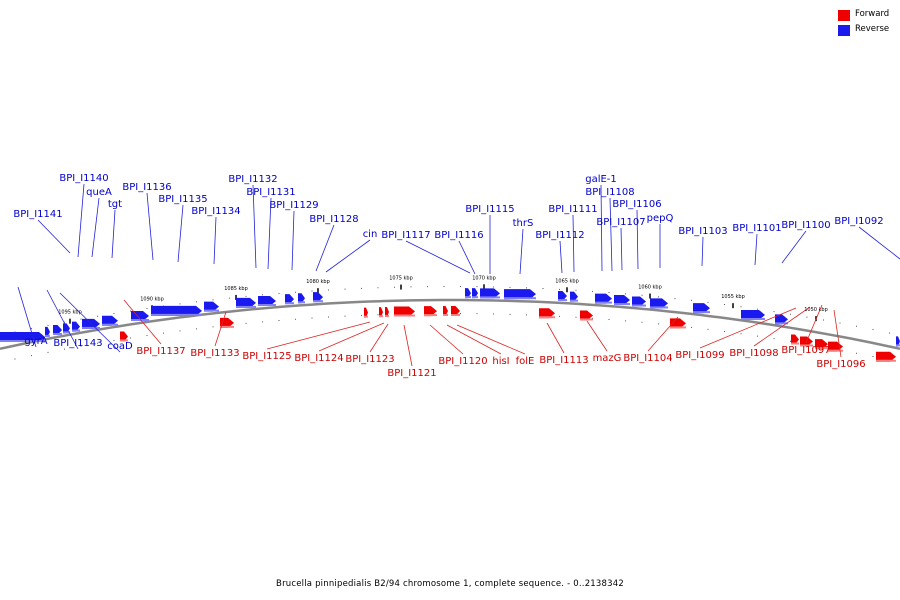 Image resolution: width=900 pixels, height=600 pixels. I want to click on gene-label: BPI_I1103, so click(702, 231).